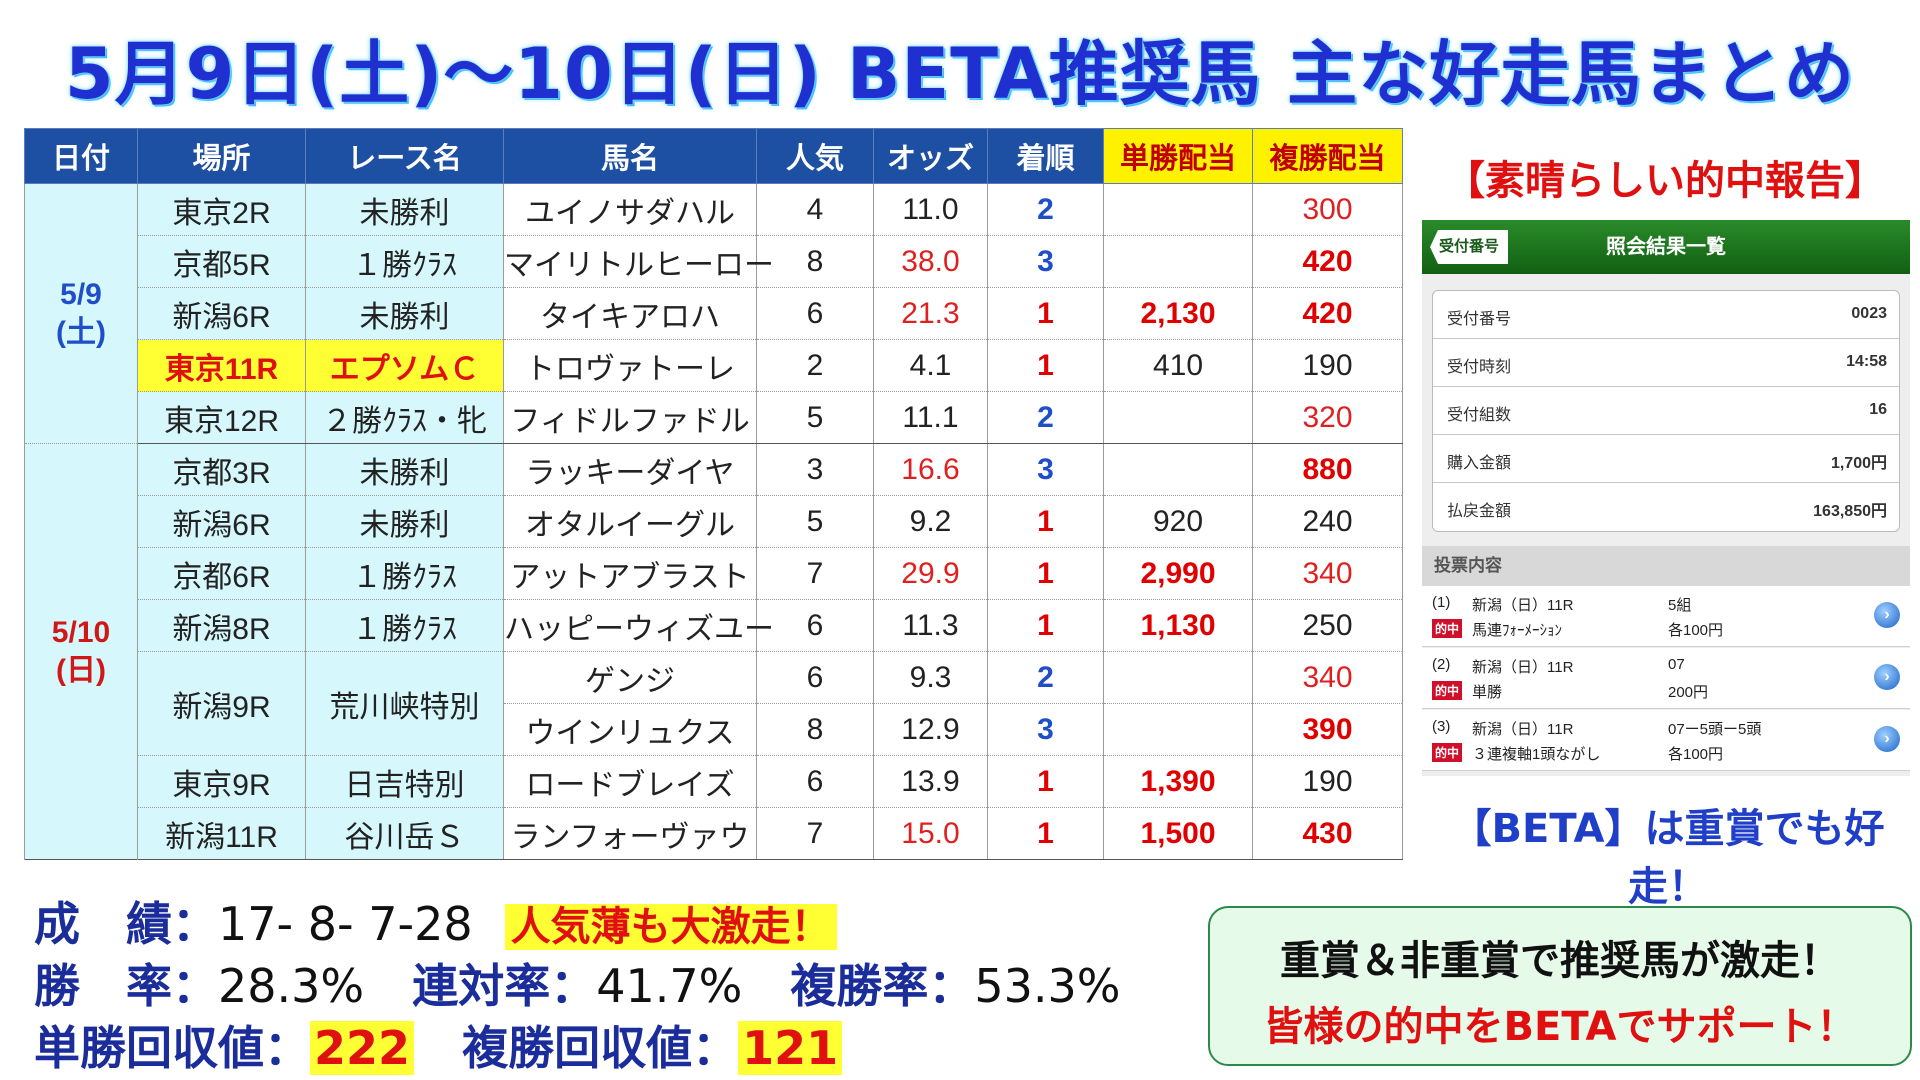  What do you see at coordinates (1666, 247) in the screenshot?
I see `receipt-header: 照会結果一覧 受付番号` at bounding box center [1666, 247].